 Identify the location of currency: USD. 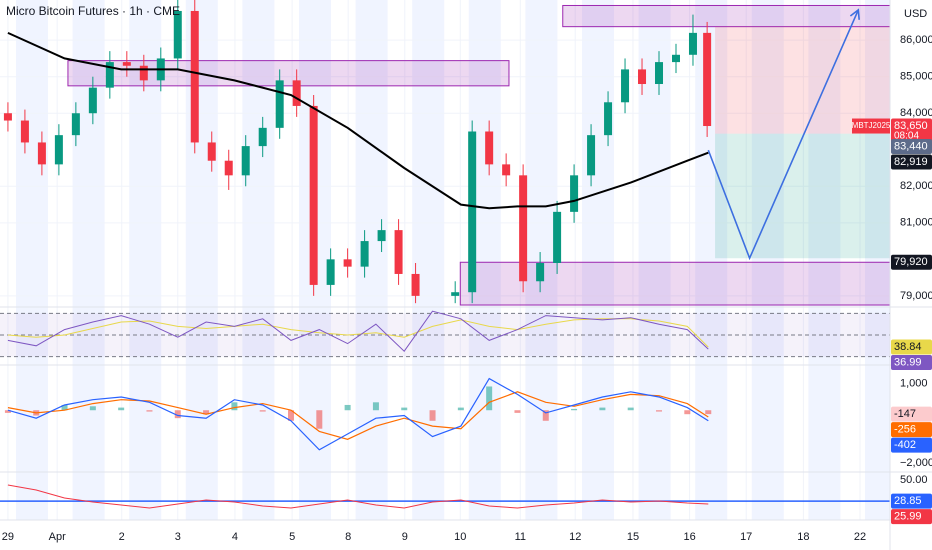
(915, 14).